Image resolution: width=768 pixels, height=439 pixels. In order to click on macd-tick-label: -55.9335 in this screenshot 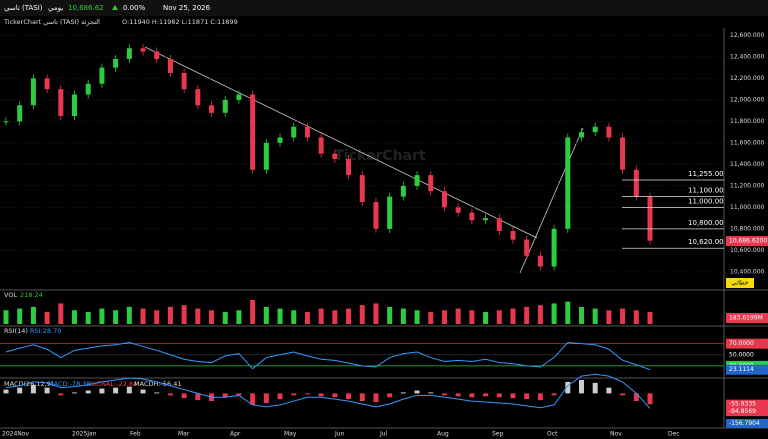, I will do `click(742, 404)`.